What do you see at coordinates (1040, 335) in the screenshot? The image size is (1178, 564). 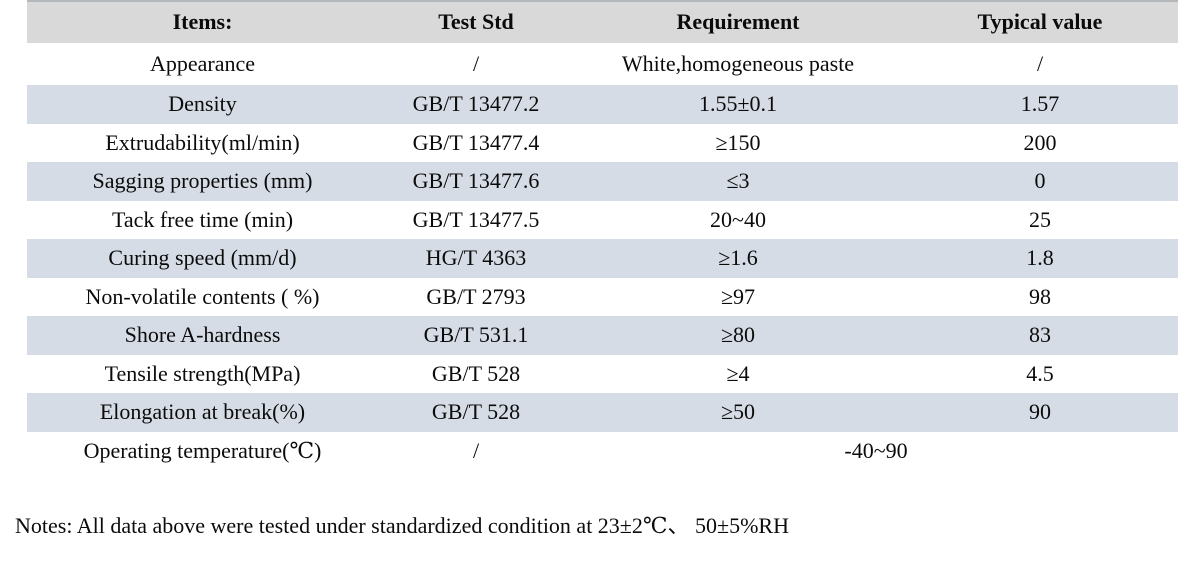 I see `typical-value-cell: 83` at bounding box center [1040, 335].